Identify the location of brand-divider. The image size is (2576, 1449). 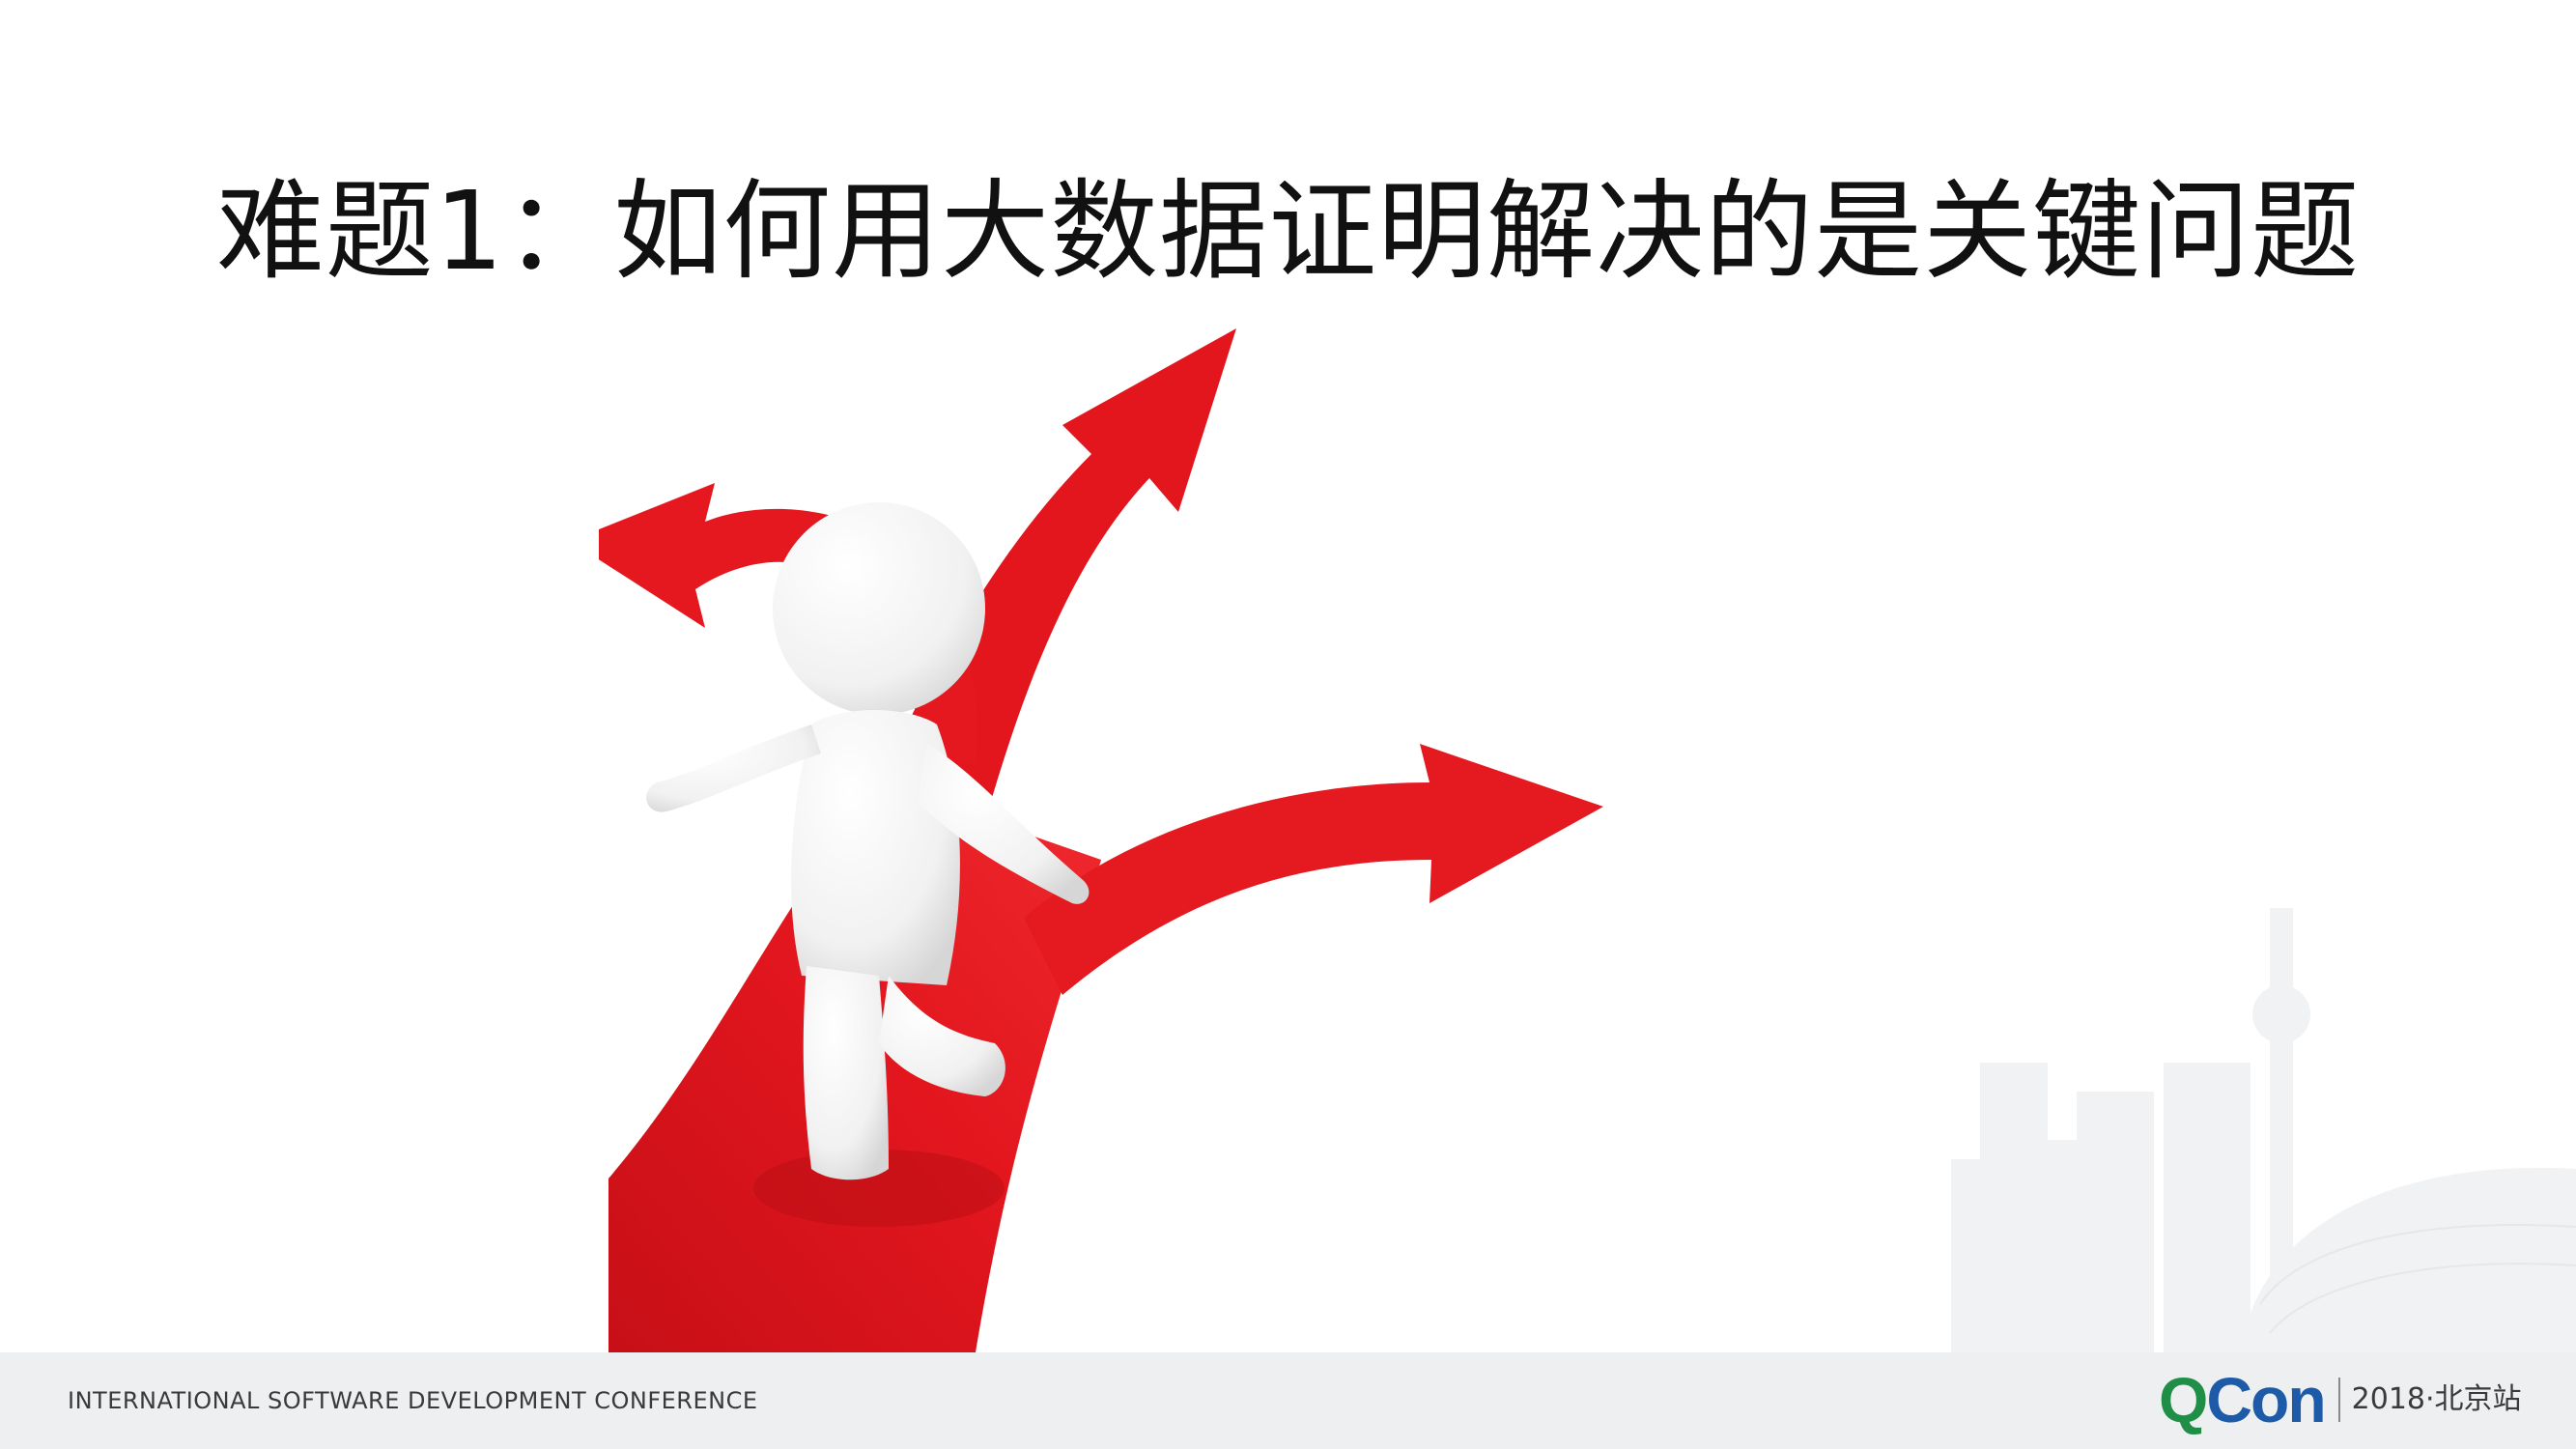
(2338, 1400).